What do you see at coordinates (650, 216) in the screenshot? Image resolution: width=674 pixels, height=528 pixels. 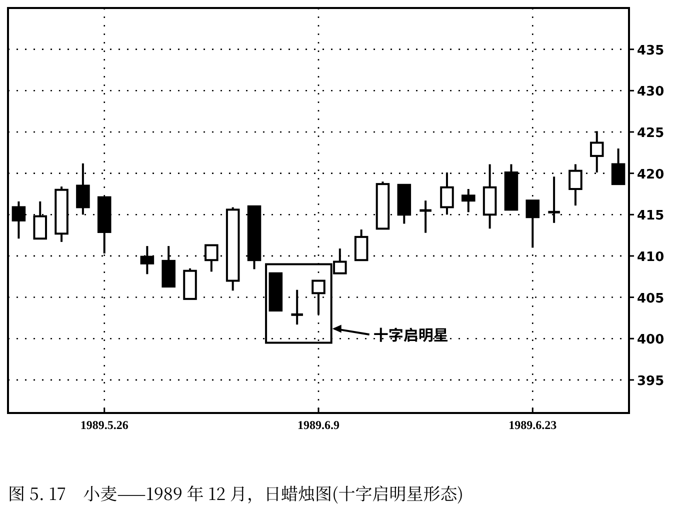 I see `y-tick-label: 415` at bounding box center [650, 216].